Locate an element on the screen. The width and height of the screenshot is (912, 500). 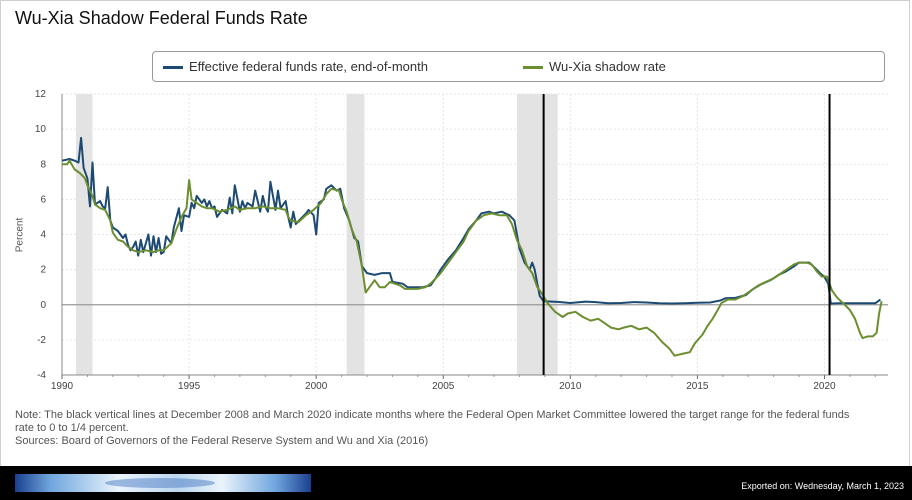
x-tick-label: 2020 is located at coordinates (824, 386).